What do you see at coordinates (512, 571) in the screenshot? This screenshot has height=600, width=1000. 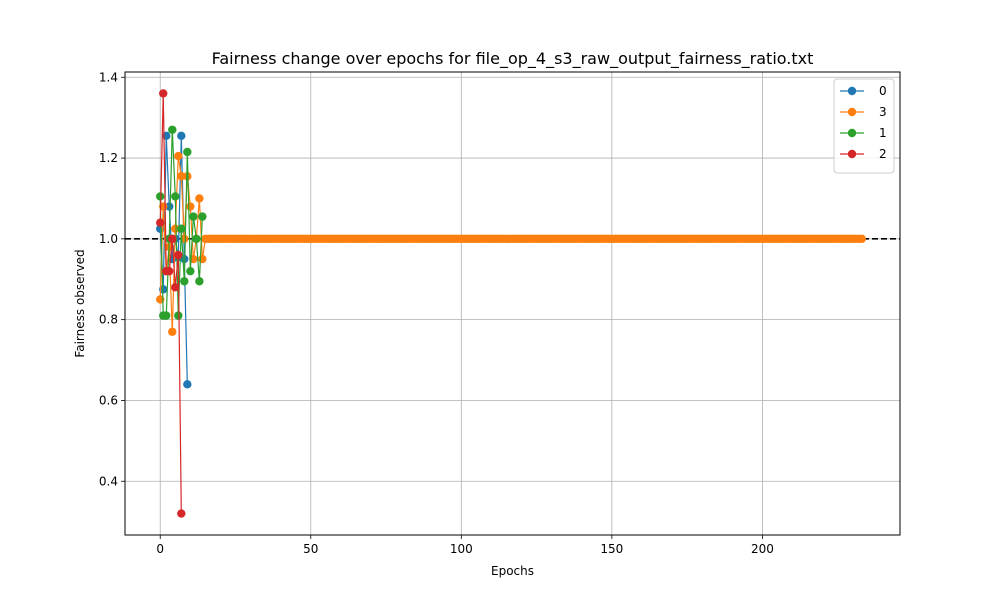 I see `x-axis-label: Epochs` at bounding box center [512, 571].